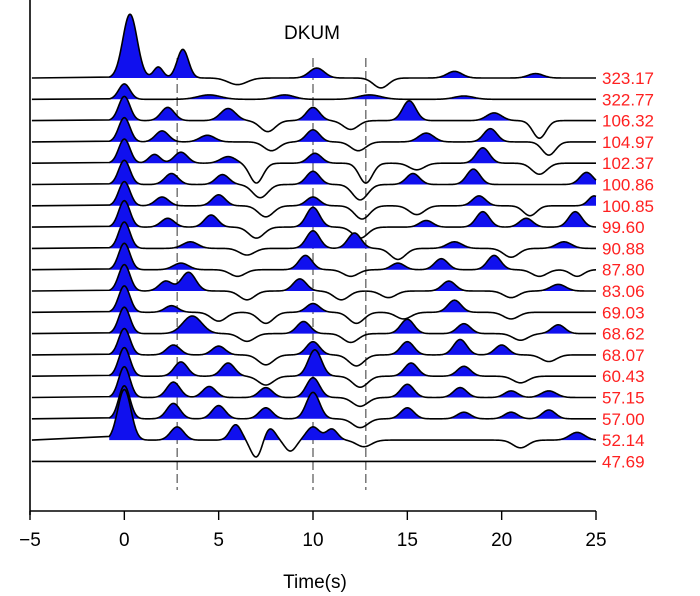  I want to click on trace-104.97, so click(314, 136).